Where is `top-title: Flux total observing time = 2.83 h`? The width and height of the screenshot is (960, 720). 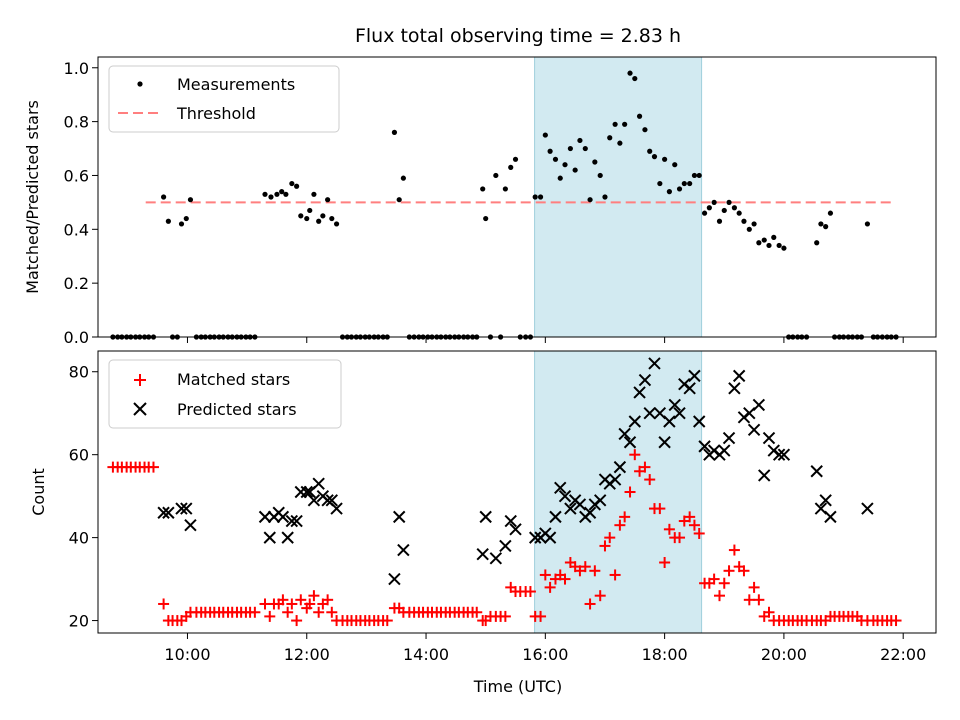
top-title: Flux total observing time = 2.83 h is located at coordinates (518, 36).